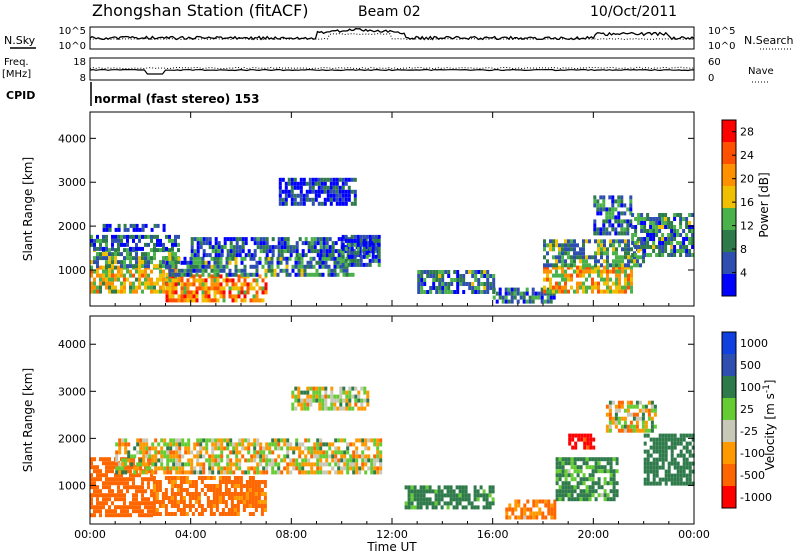  Describe the element at coordinates (392, 68) in the screenshot. I see `nave-trace` at that location.